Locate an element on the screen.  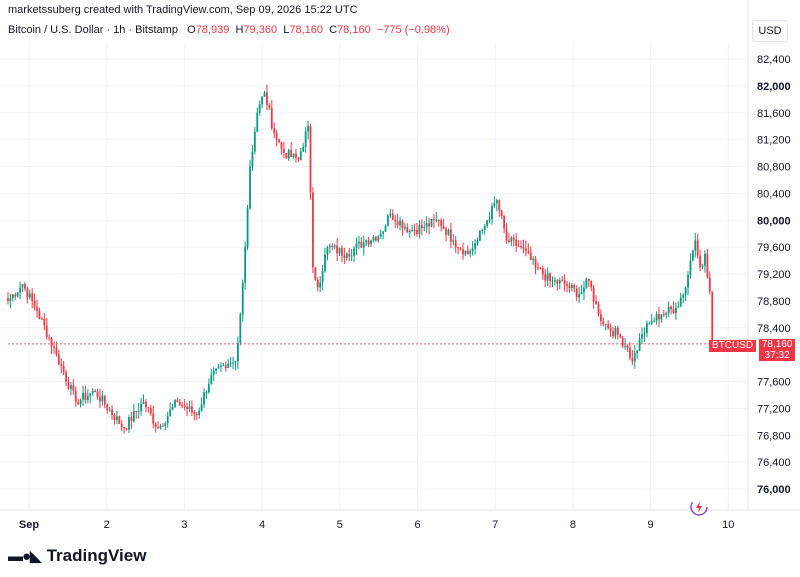
price-tick-label: 76,000 is located at coordinates (774, 490).